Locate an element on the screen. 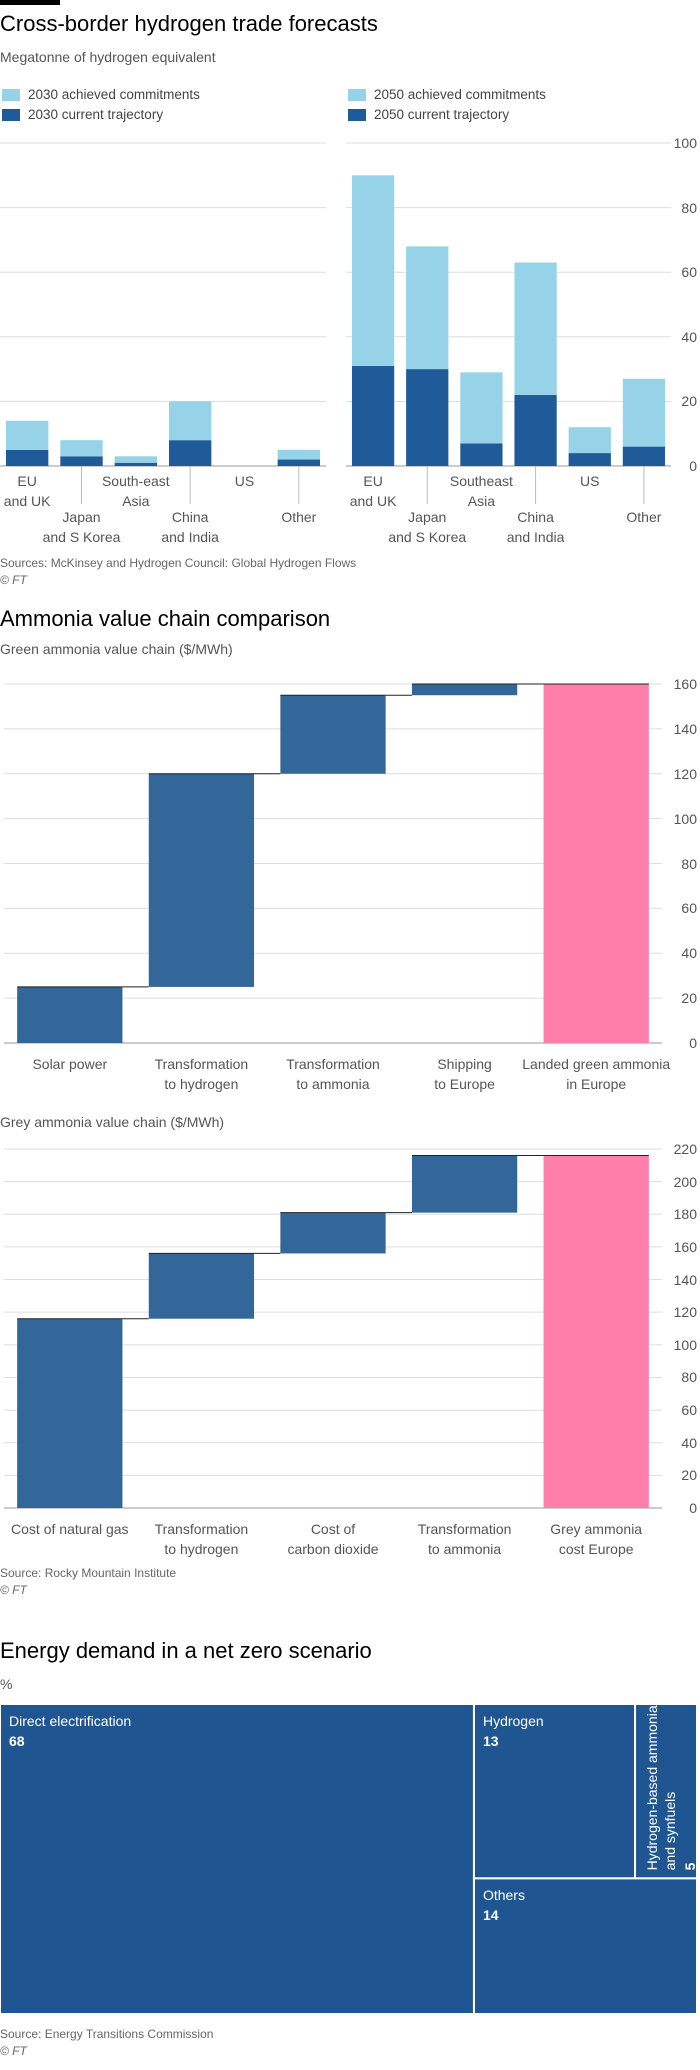 The width and height of the screenshot is (700, 2070). x-tick-label: Grey ammonia cost Europe is located at coordinates (596, 1539).